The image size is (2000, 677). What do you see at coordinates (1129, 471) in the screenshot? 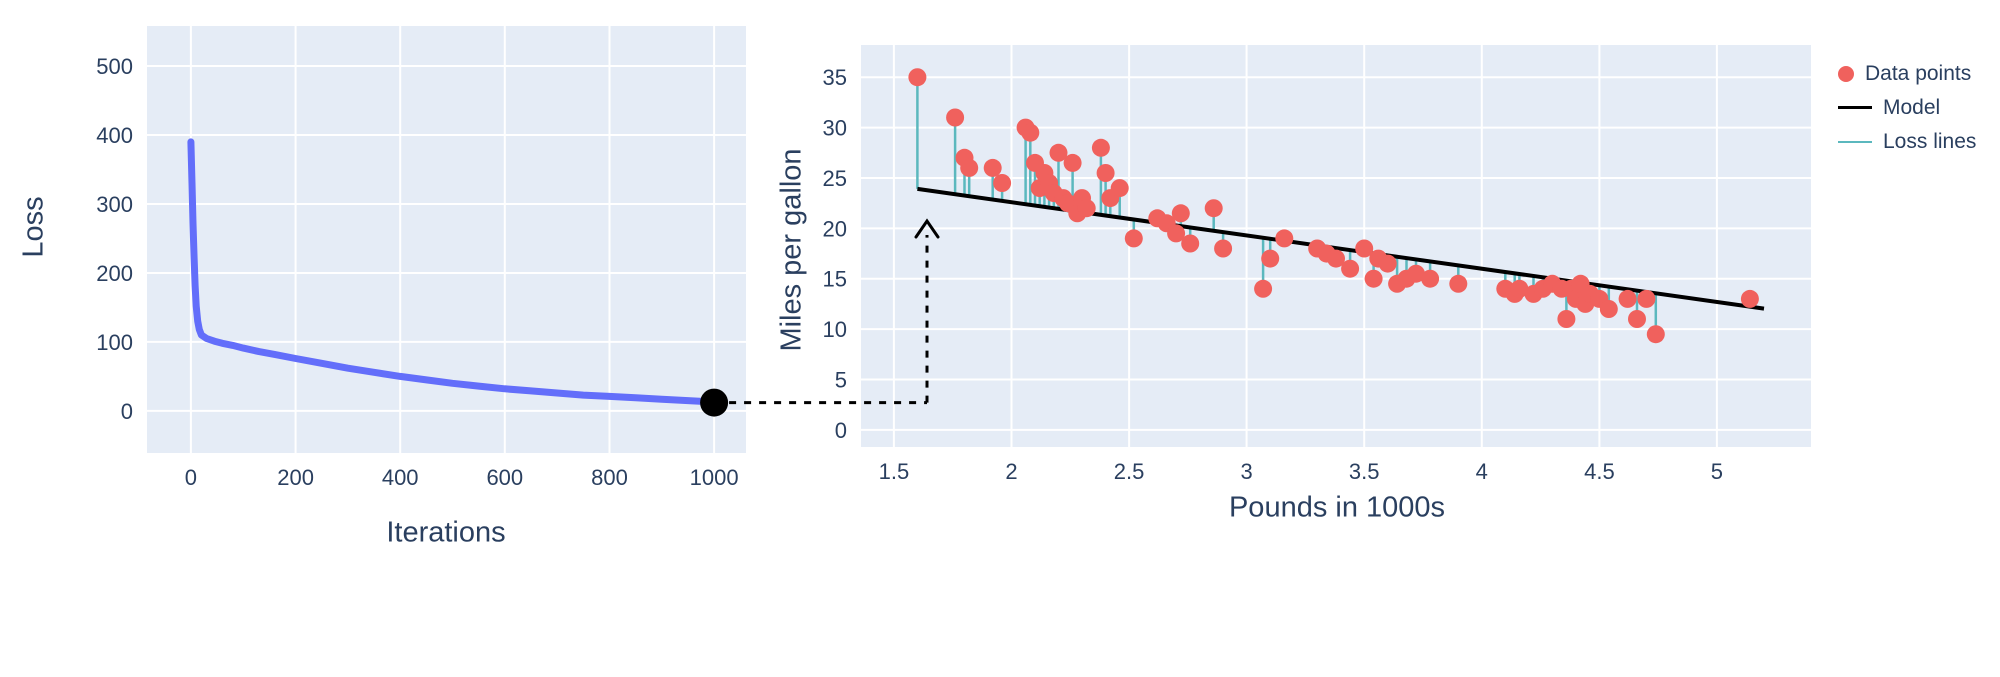
I see `x-tick-label: 2.5` at bounding box center [1129, 471].